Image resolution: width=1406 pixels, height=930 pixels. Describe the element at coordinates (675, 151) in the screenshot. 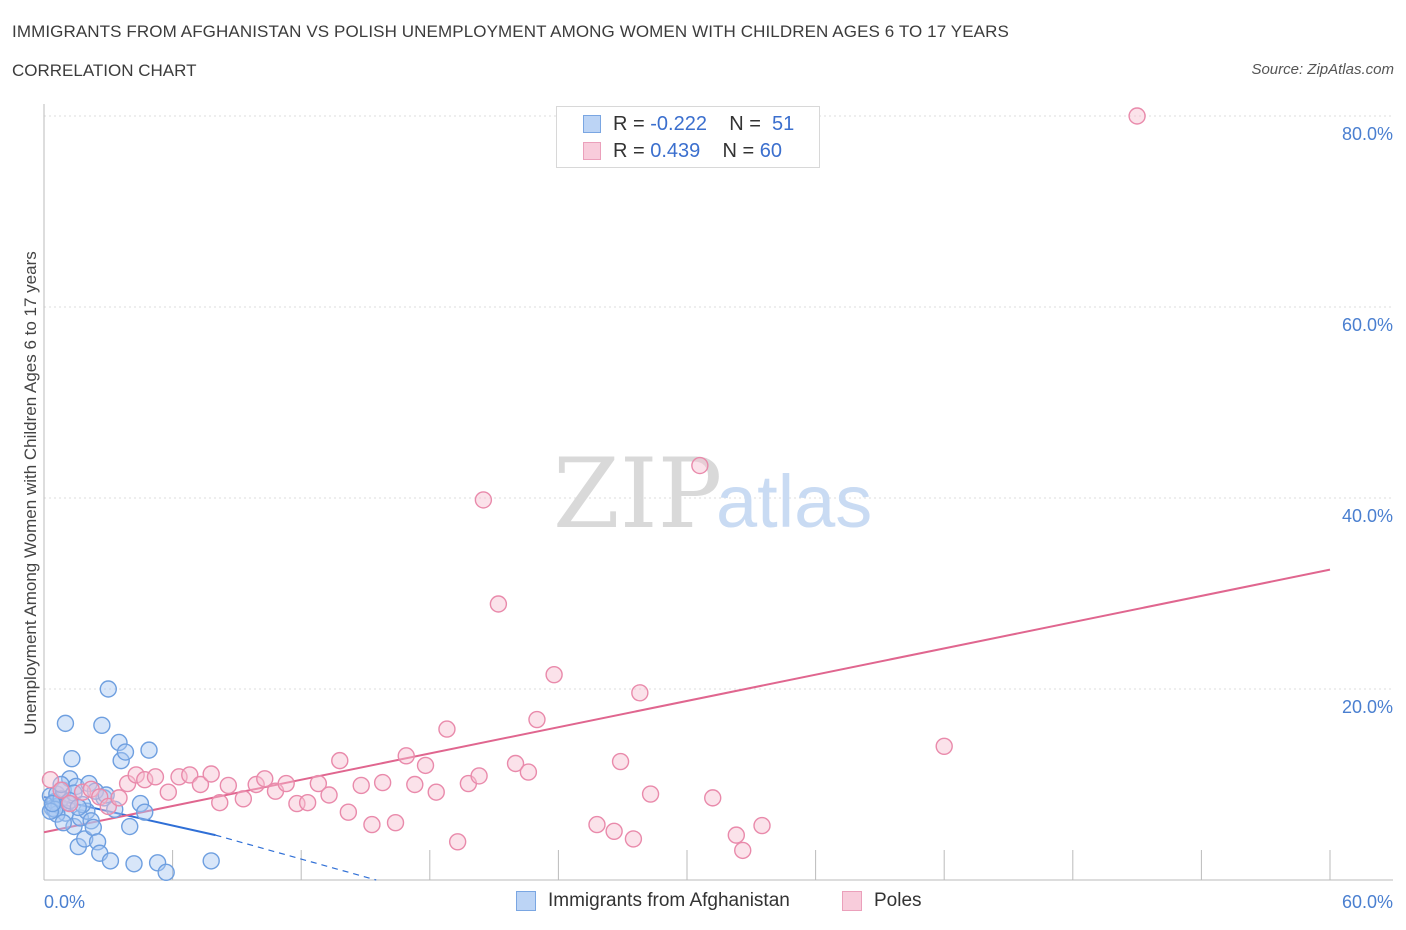

I see `r-value: 0.439` at that location.